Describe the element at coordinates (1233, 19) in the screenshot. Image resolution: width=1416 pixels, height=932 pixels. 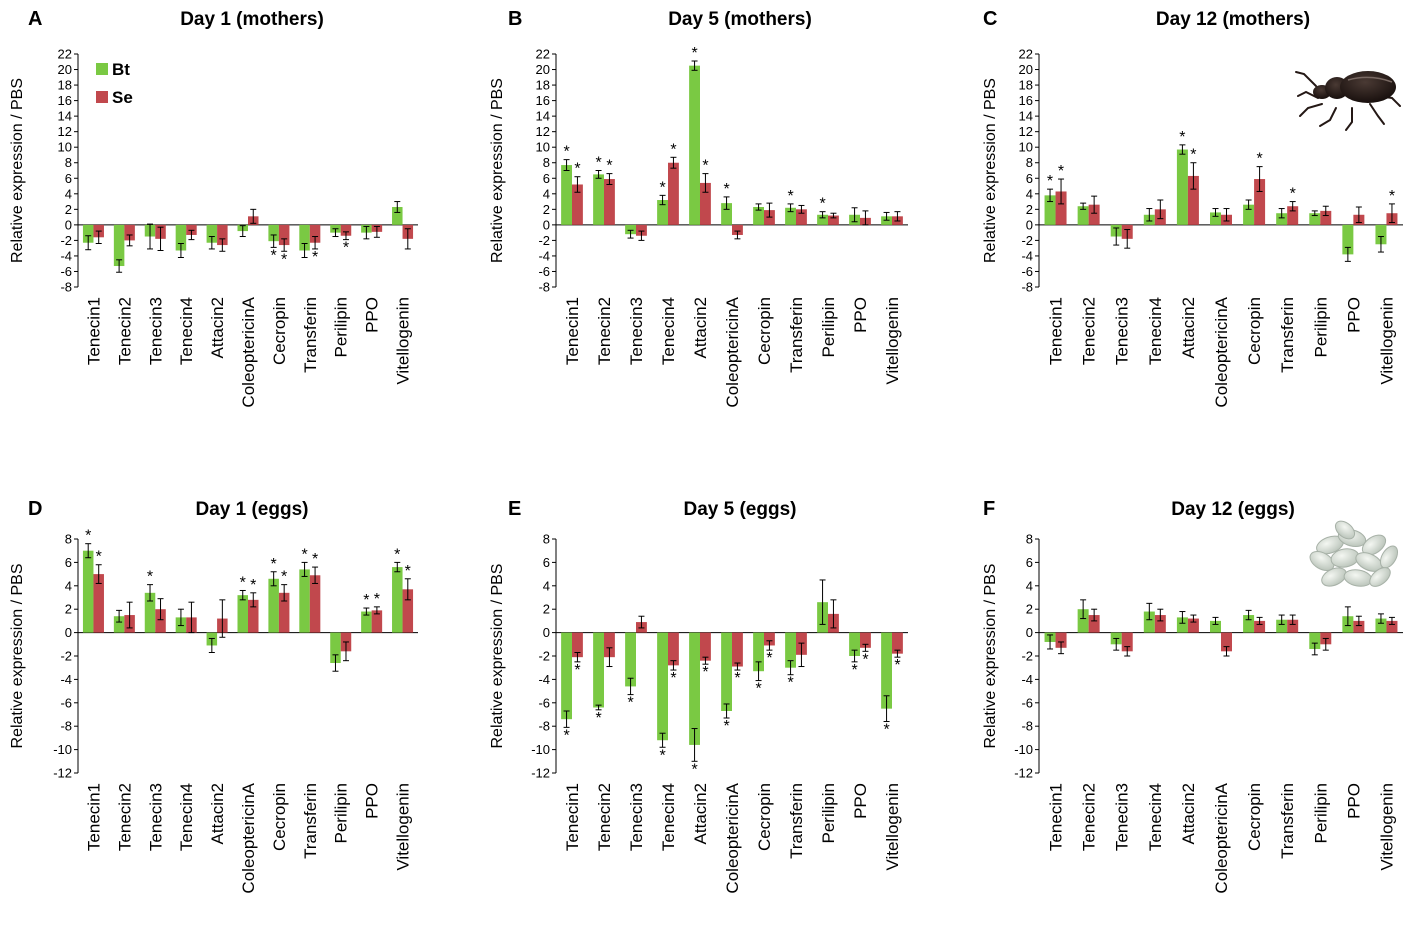
I see `chart-title: Day 12 (mothers)` at that location.